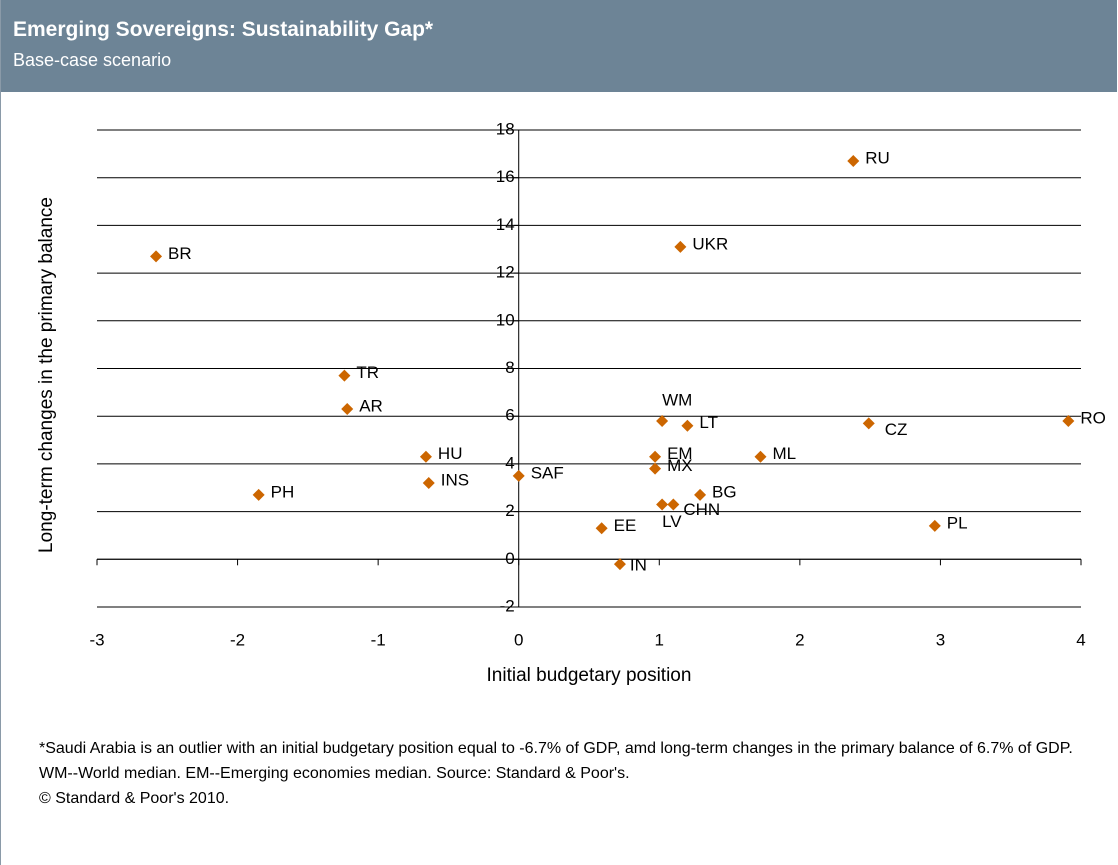 This screenshot has width=1118, height=865. Describe the element at coordinates (509, 462) in the screenshot. I see `y-tick-label: 4` at that location.